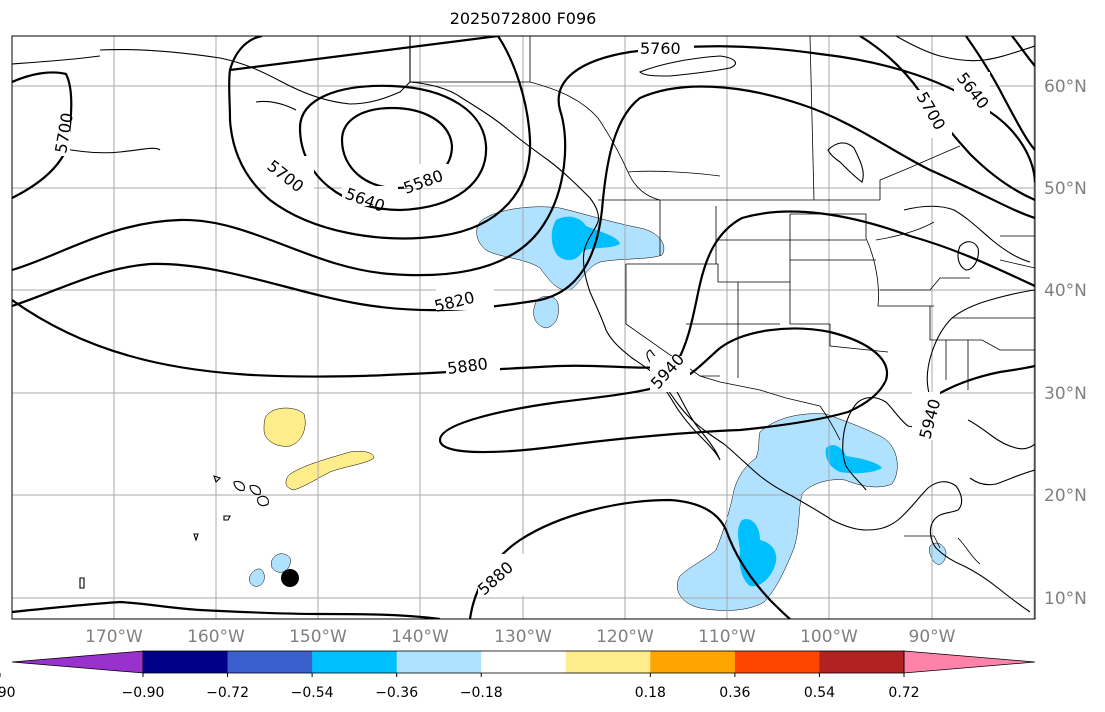 The height and width of the screenshot is (712, 1105). Describe the element at coordinates (256, 577) in the screenshot. I see `anomaly-small-hawaii` at that location.